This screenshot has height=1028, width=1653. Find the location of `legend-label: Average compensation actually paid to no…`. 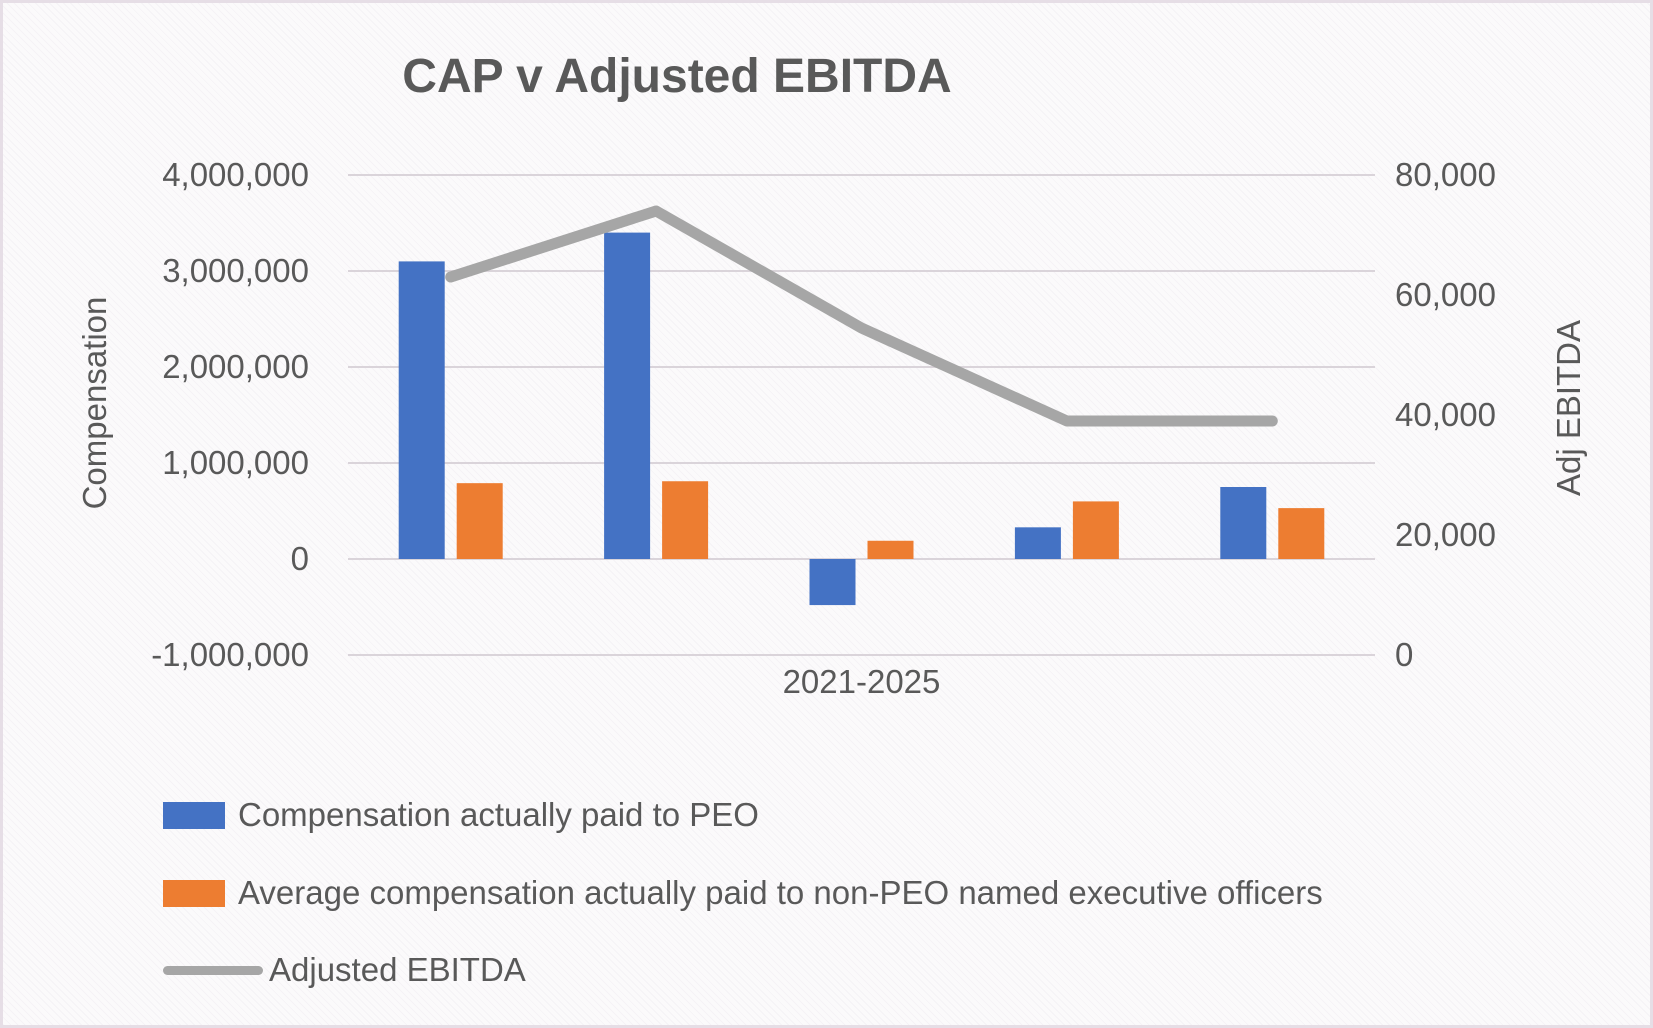

legend-label: Average compensation actually paid to no… is located at coordinates (780, 892).